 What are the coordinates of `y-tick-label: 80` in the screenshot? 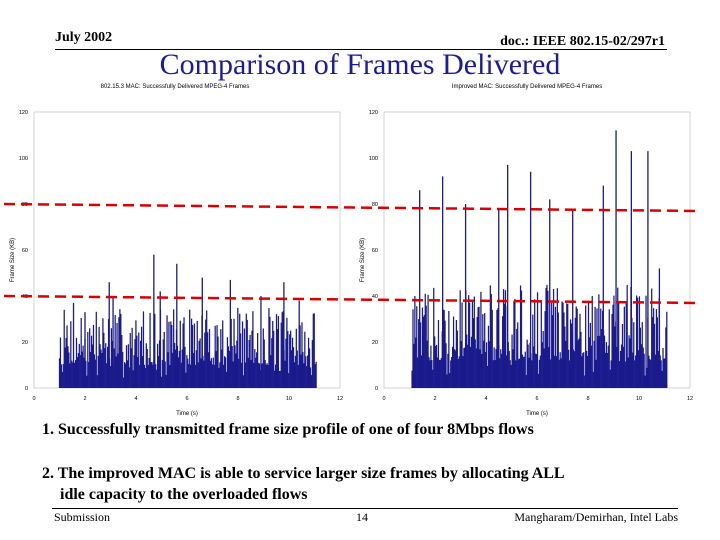 It's located at (375, 205).